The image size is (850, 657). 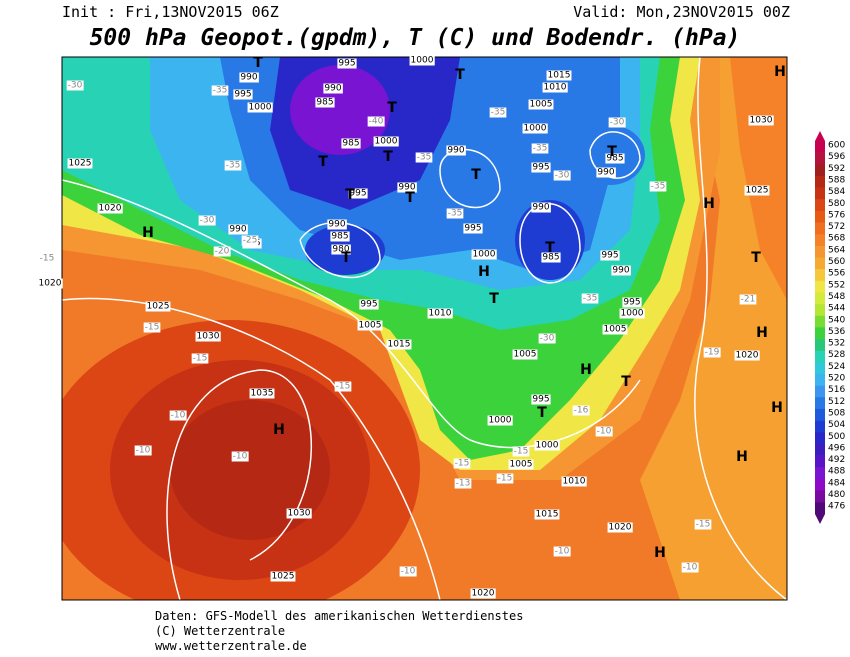 What do you see at coordinates (836, 274) in the screenshot?
I see `colorbar-label: 556` at bounding box center [836, 274].